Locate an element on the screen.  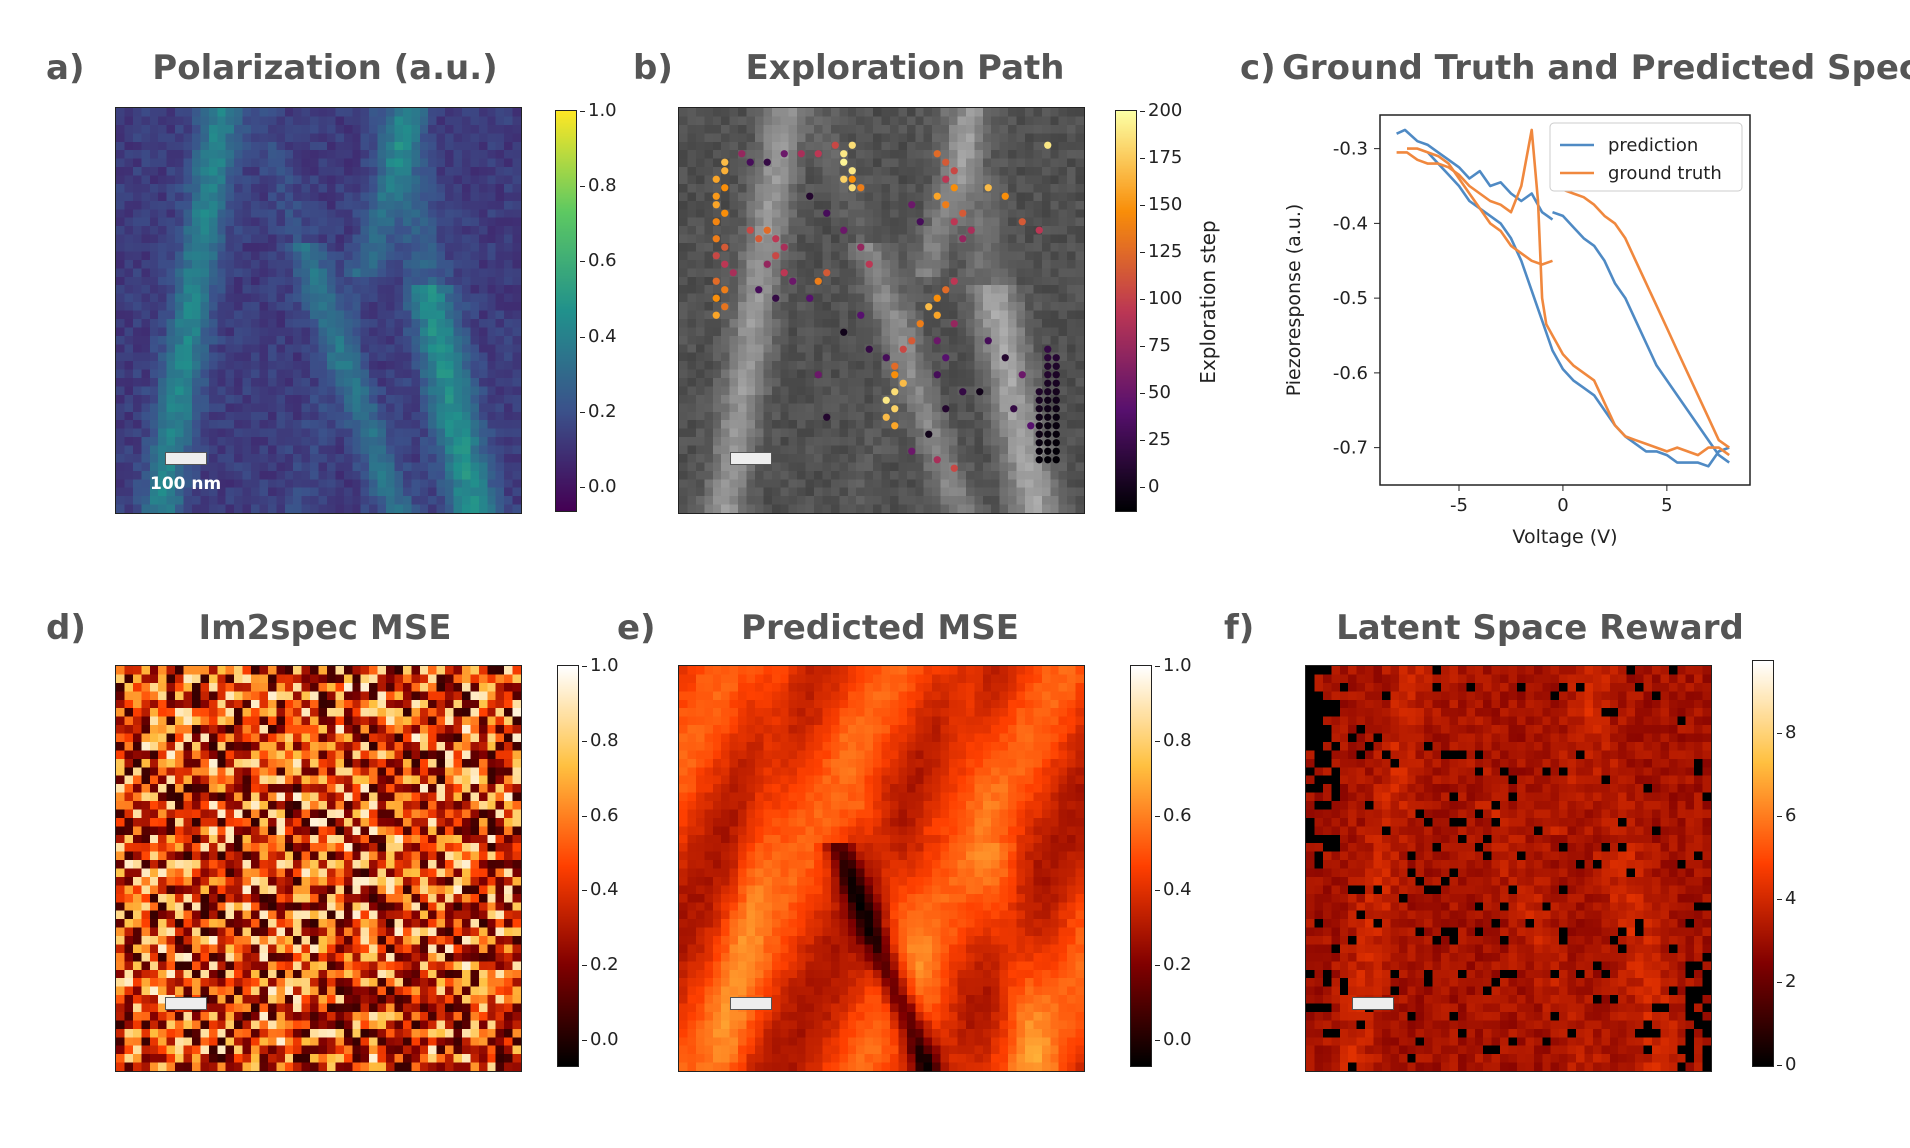
colorbar-tick-label: 175 is located at coordinates (1165, 157).